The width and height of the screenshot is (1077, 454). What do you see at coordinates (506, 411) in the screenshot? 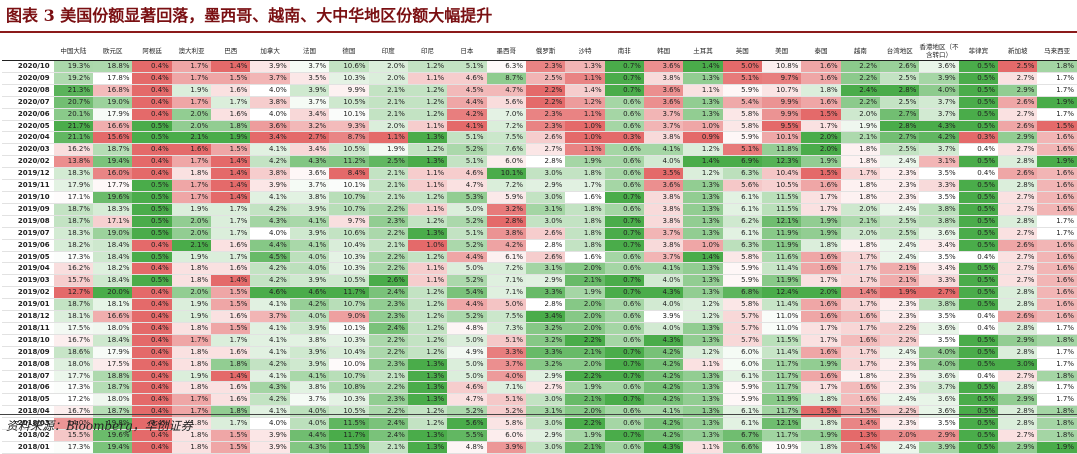
I see `share-cell: 5.2%` at bounding box center [506, 411].